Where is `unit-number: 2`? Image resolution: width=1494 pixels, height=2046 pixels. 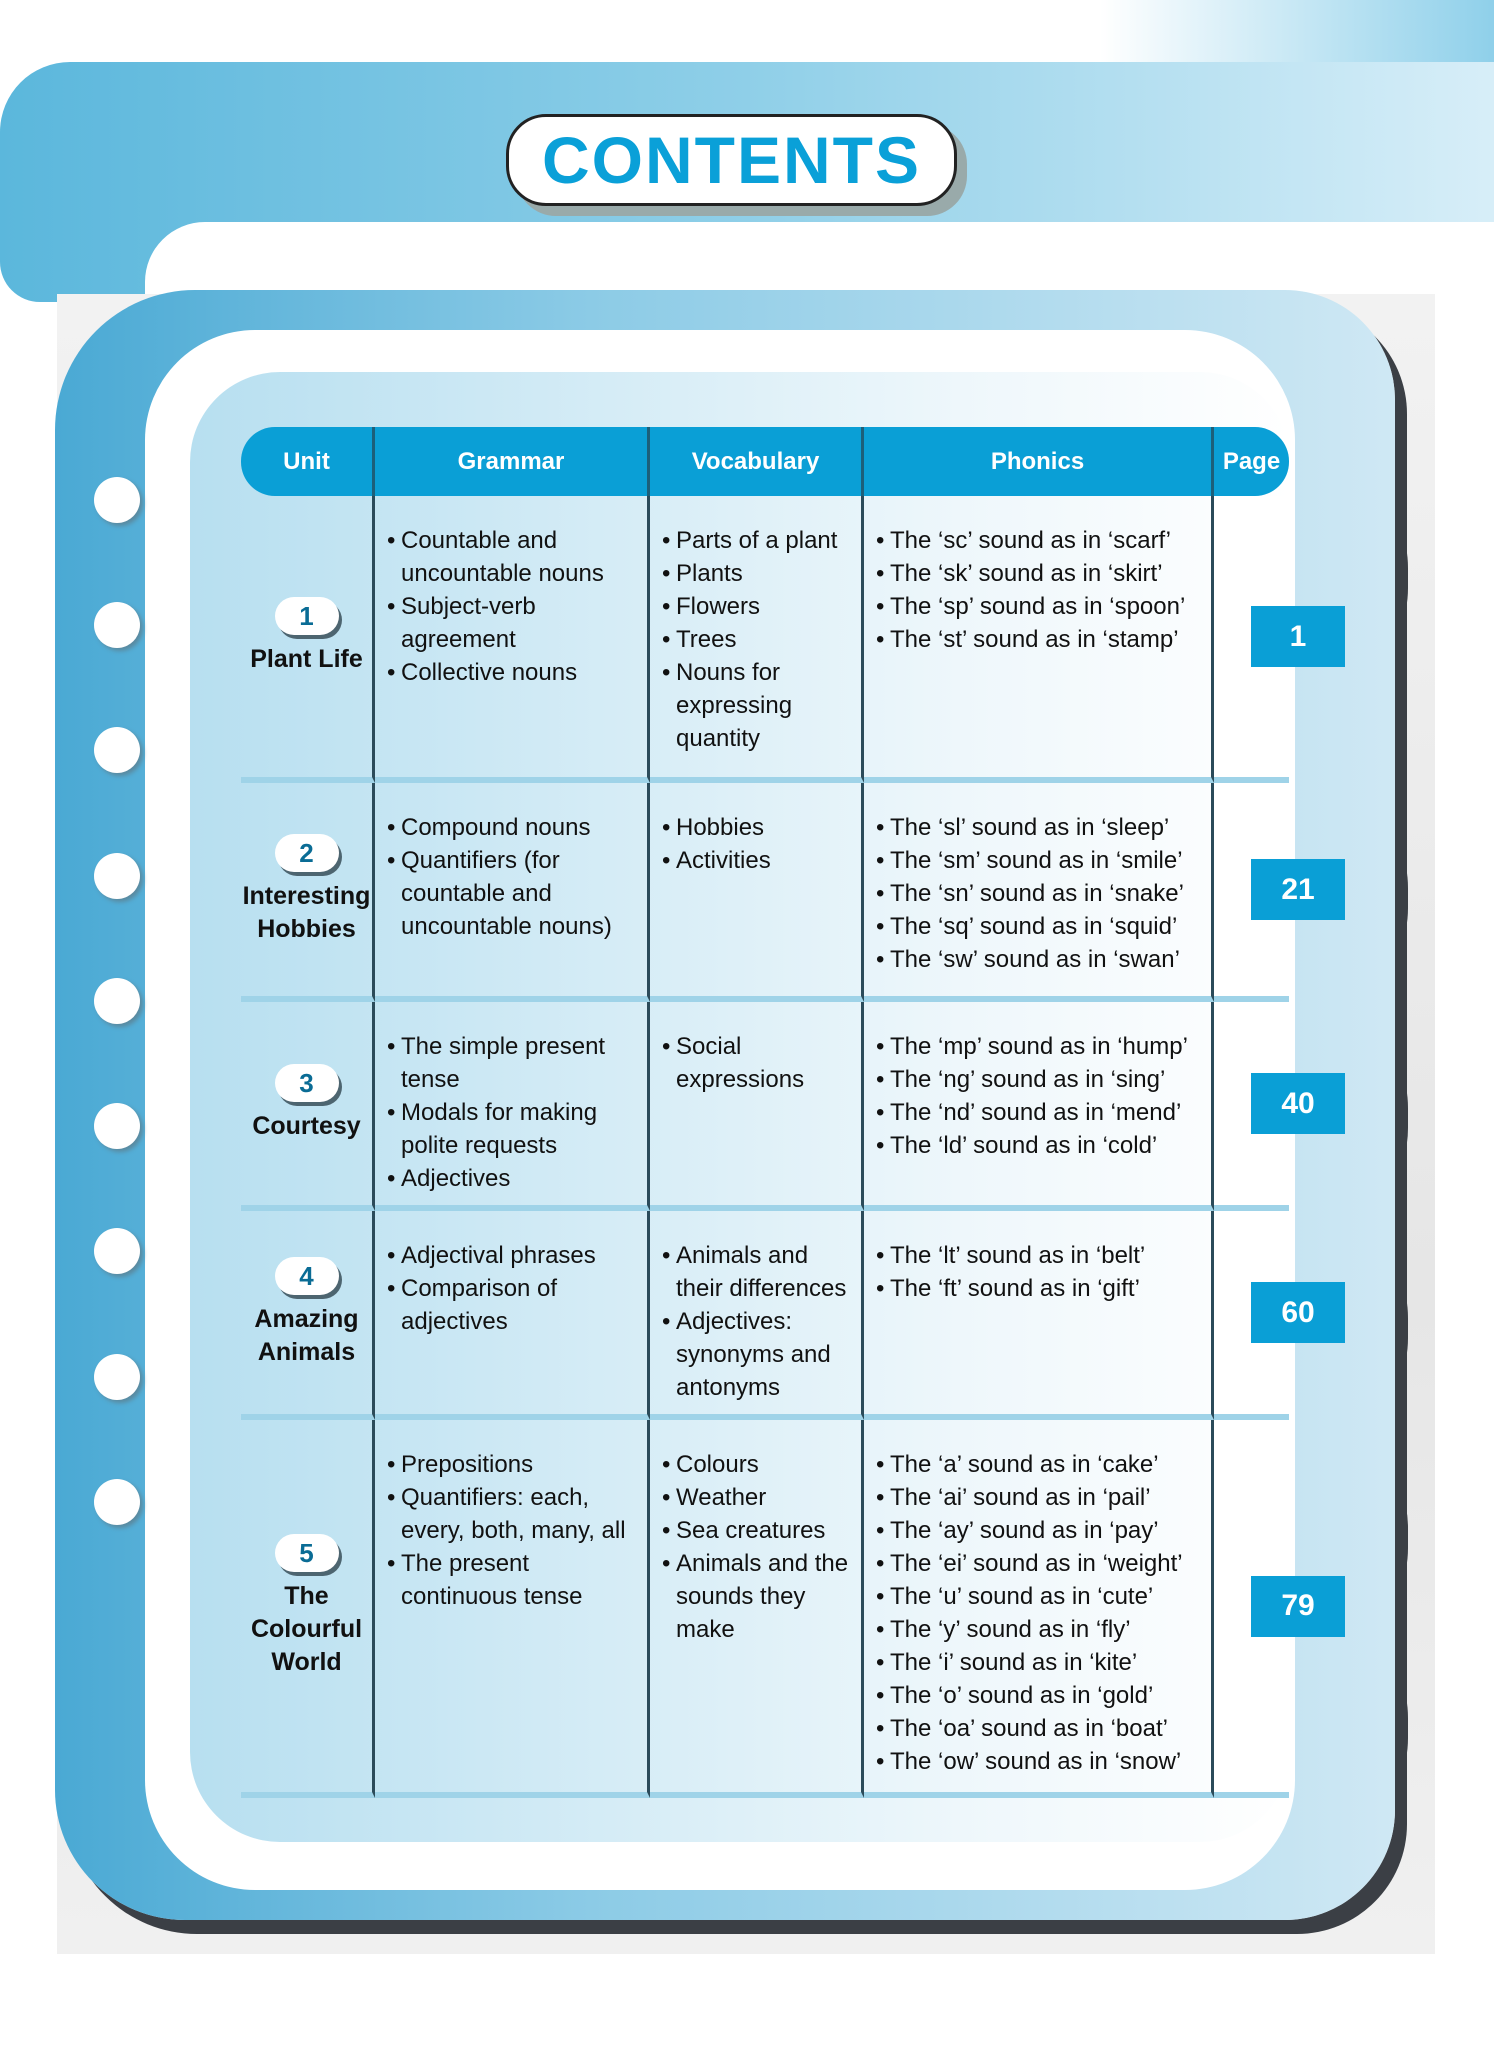 unit-number: 2 is located at coordinates (306, 852).